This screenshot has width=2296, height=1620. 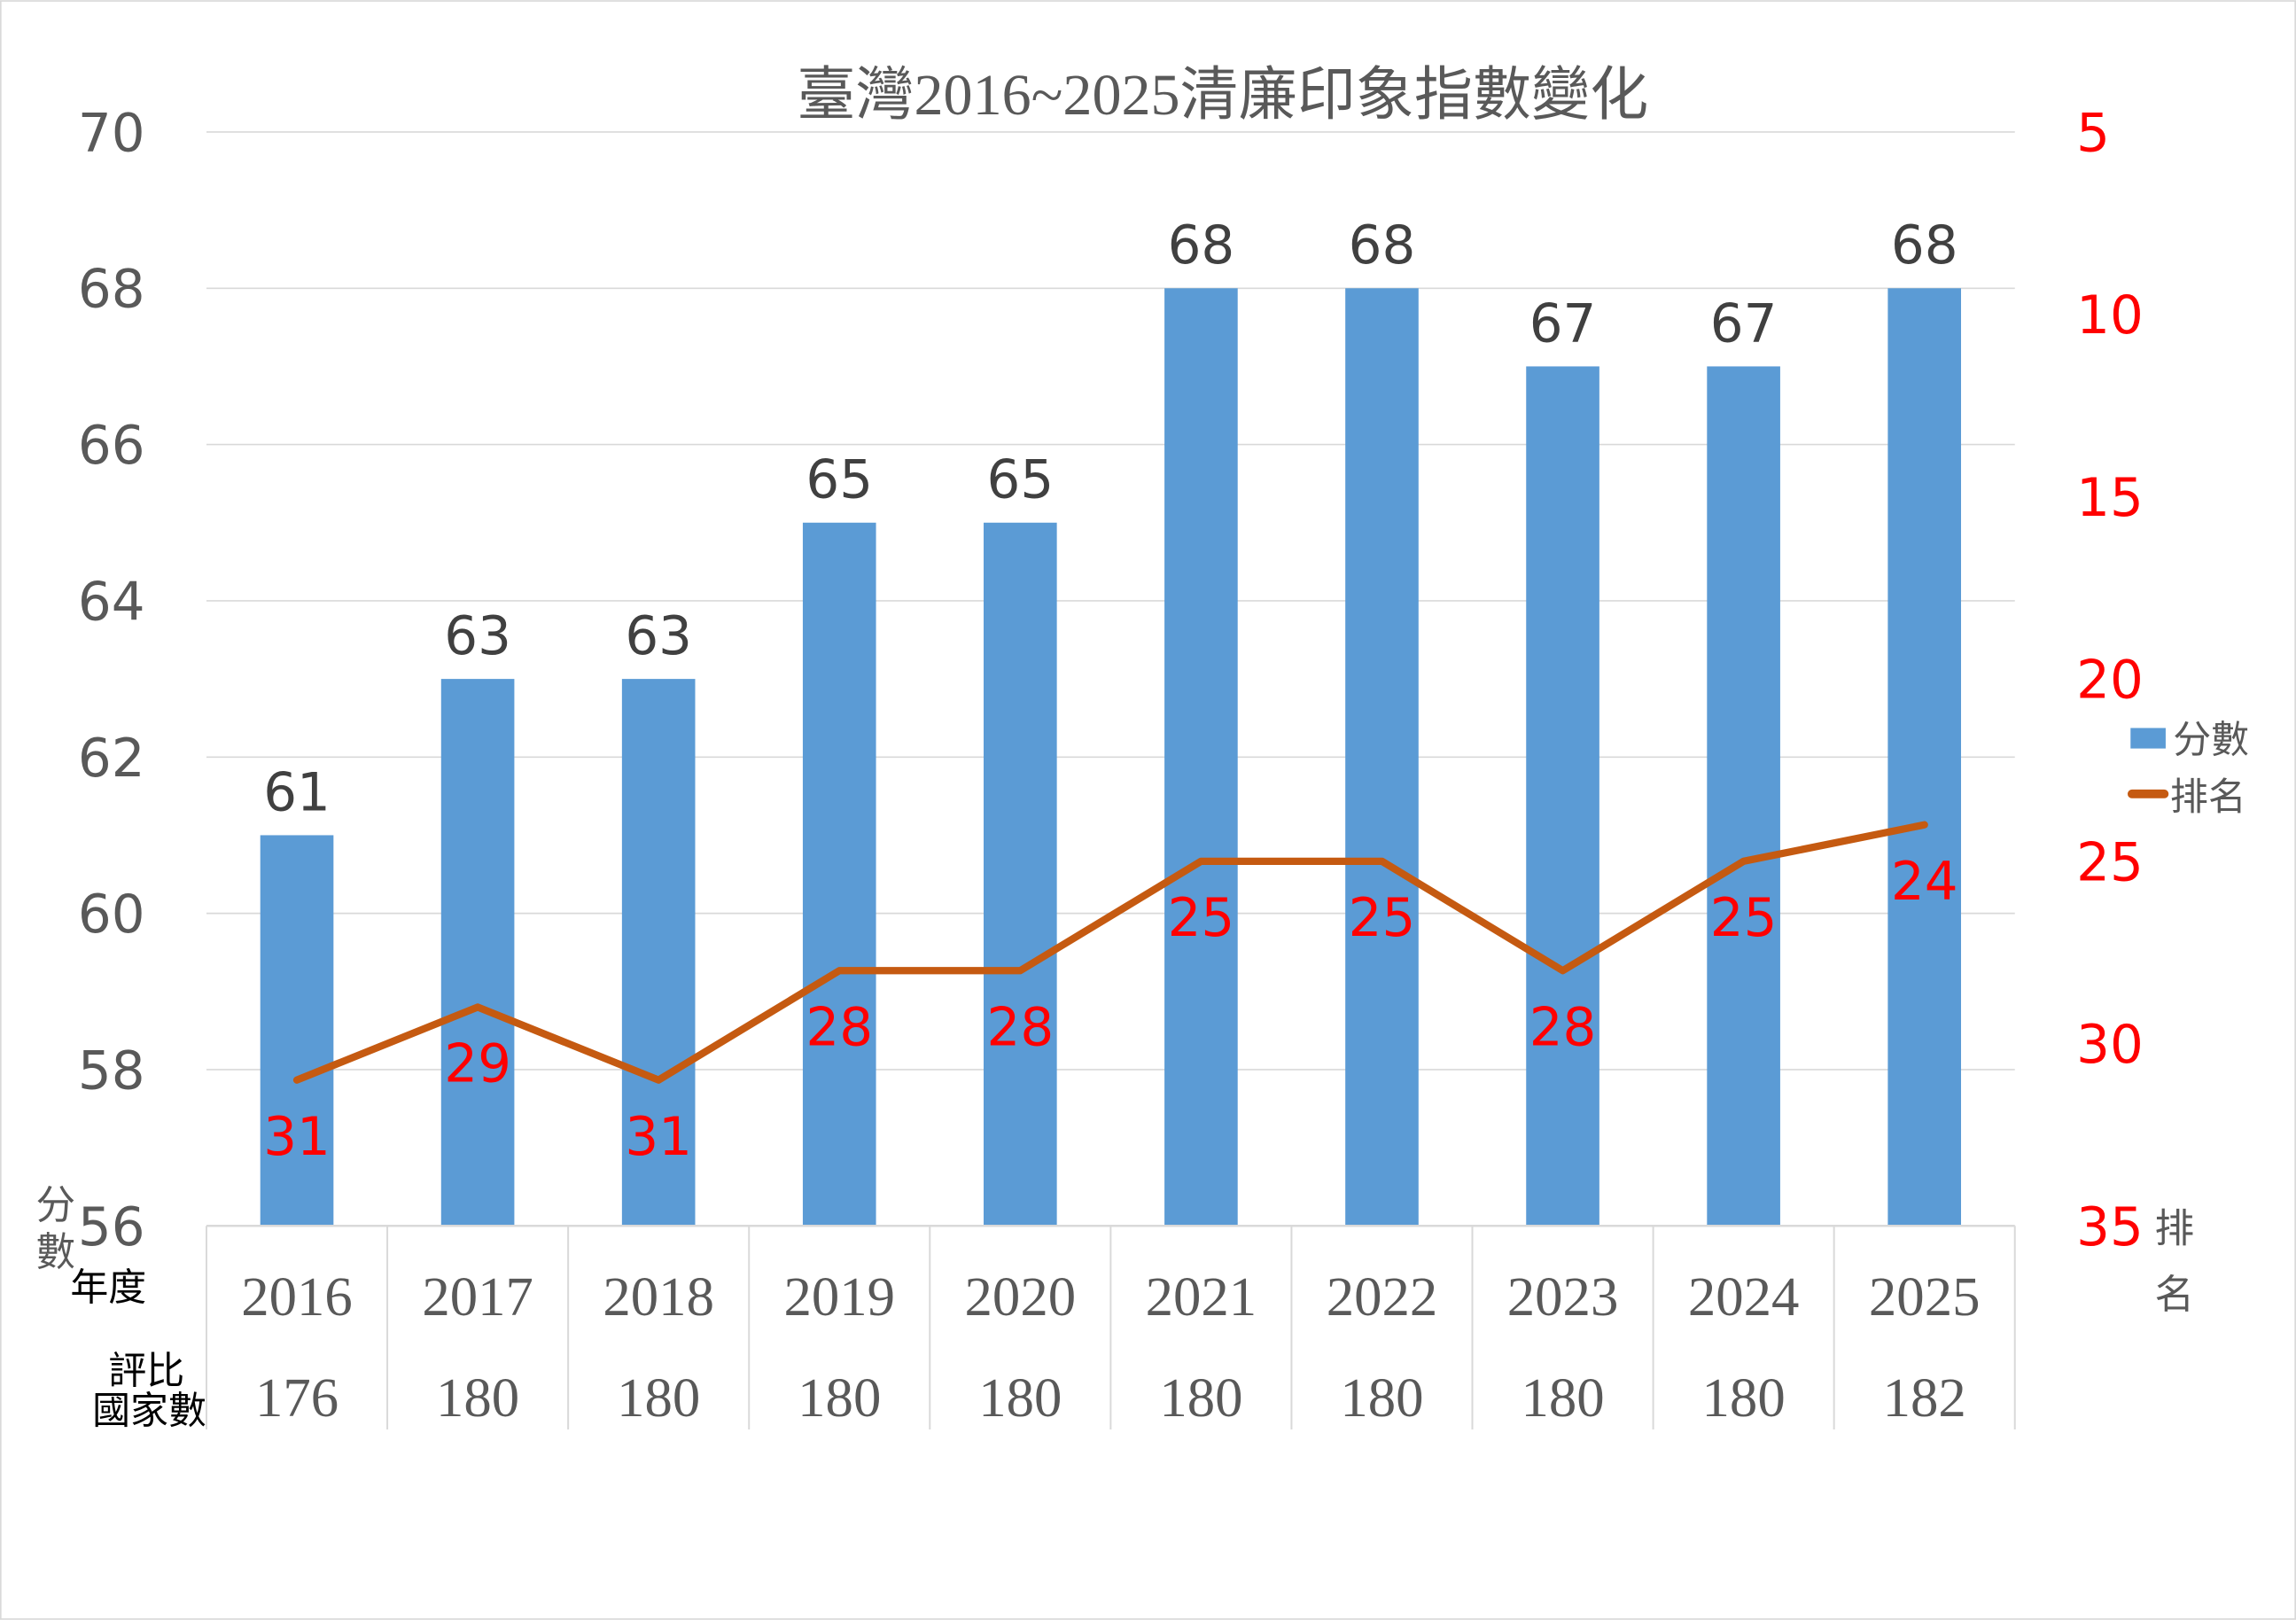 What do you see at coordinates (111, 603) in the screenshot?
I see `left-tick-label: 64` at bounding box center [111, 603].